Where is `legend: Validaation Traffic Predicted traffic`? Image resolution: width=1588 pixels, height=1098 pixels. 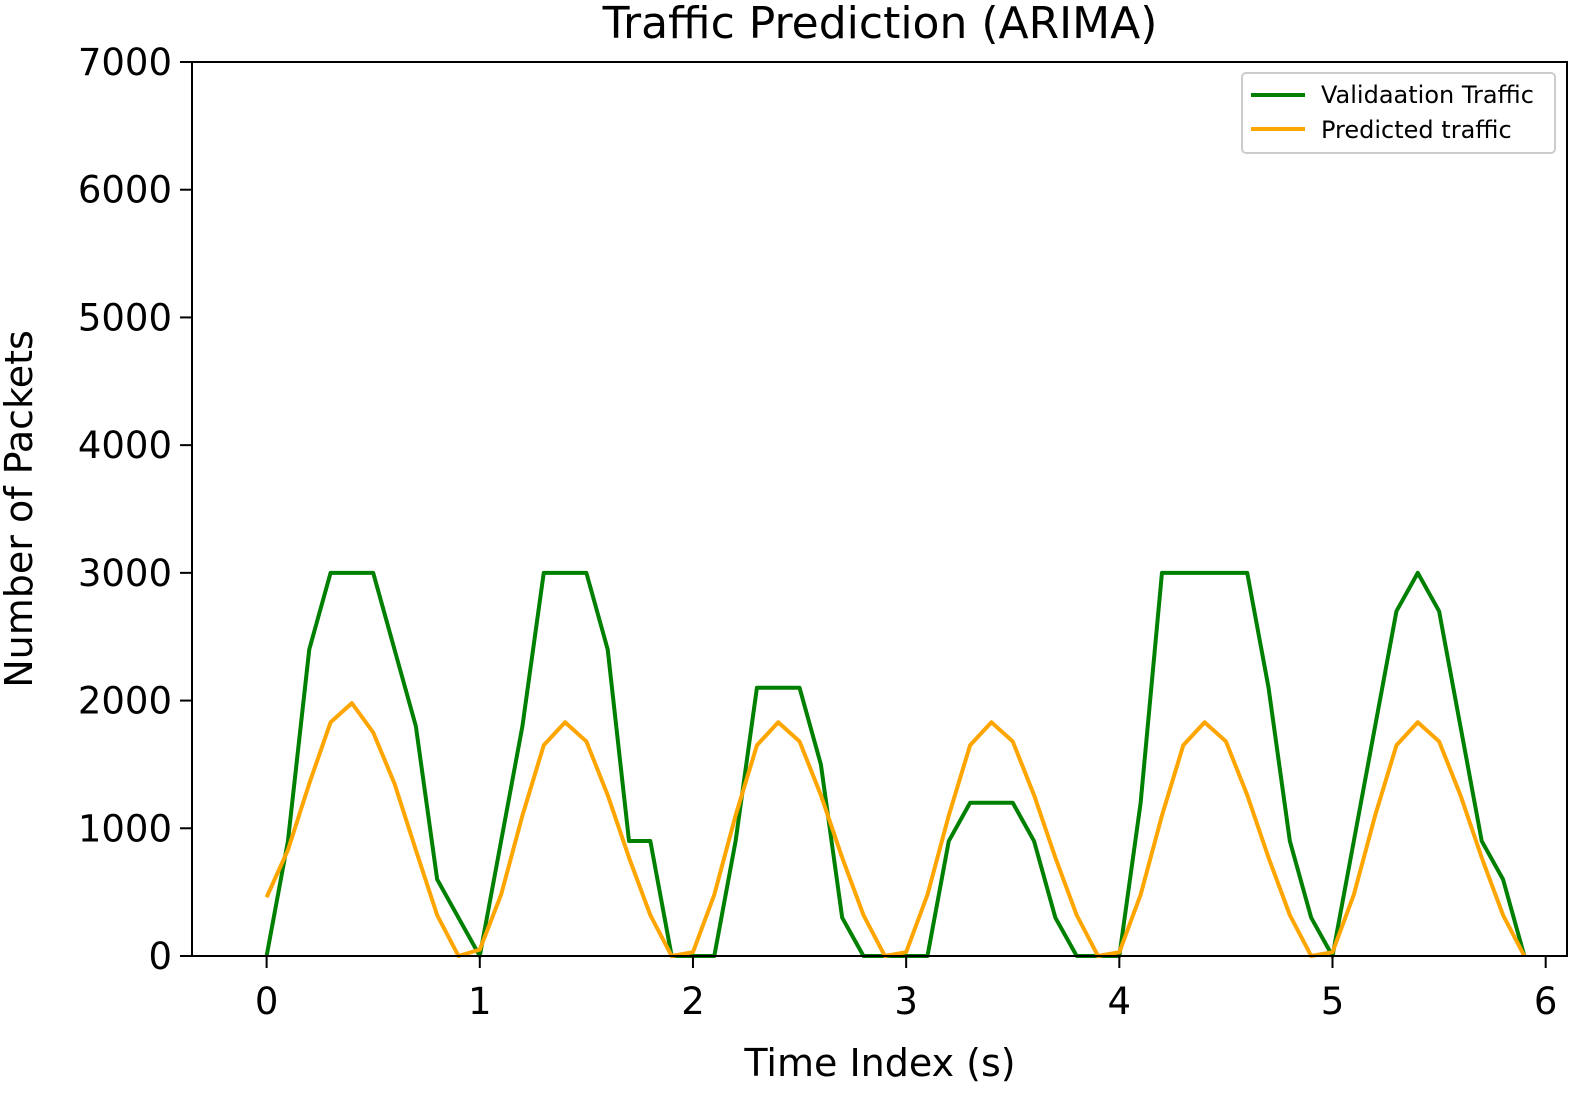 legend: Validaation Traffic Predicted traffic is located at coordinates (1398, 113).